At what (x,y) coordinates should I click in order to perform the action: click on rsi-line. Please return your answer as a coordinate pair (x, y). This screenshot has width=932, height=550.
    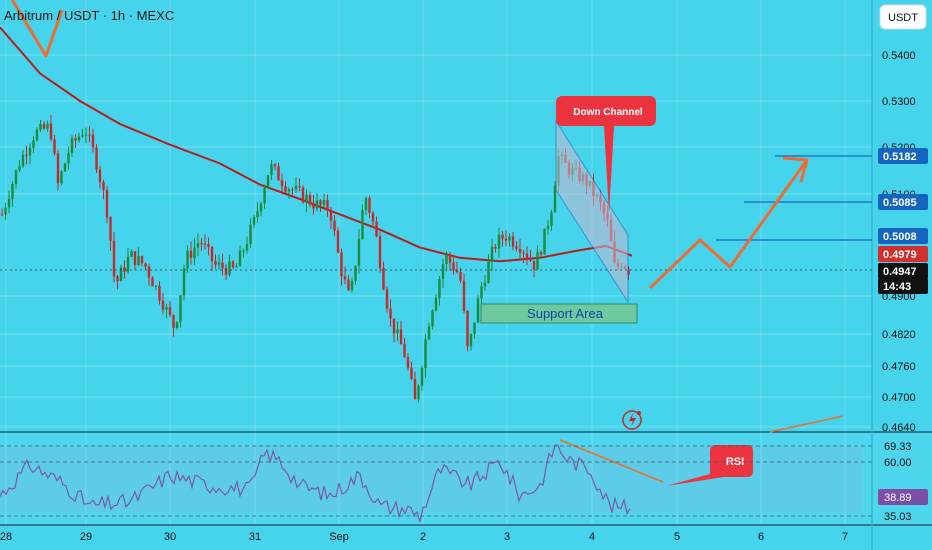
    Looking at the image, I should click on (315, 483).